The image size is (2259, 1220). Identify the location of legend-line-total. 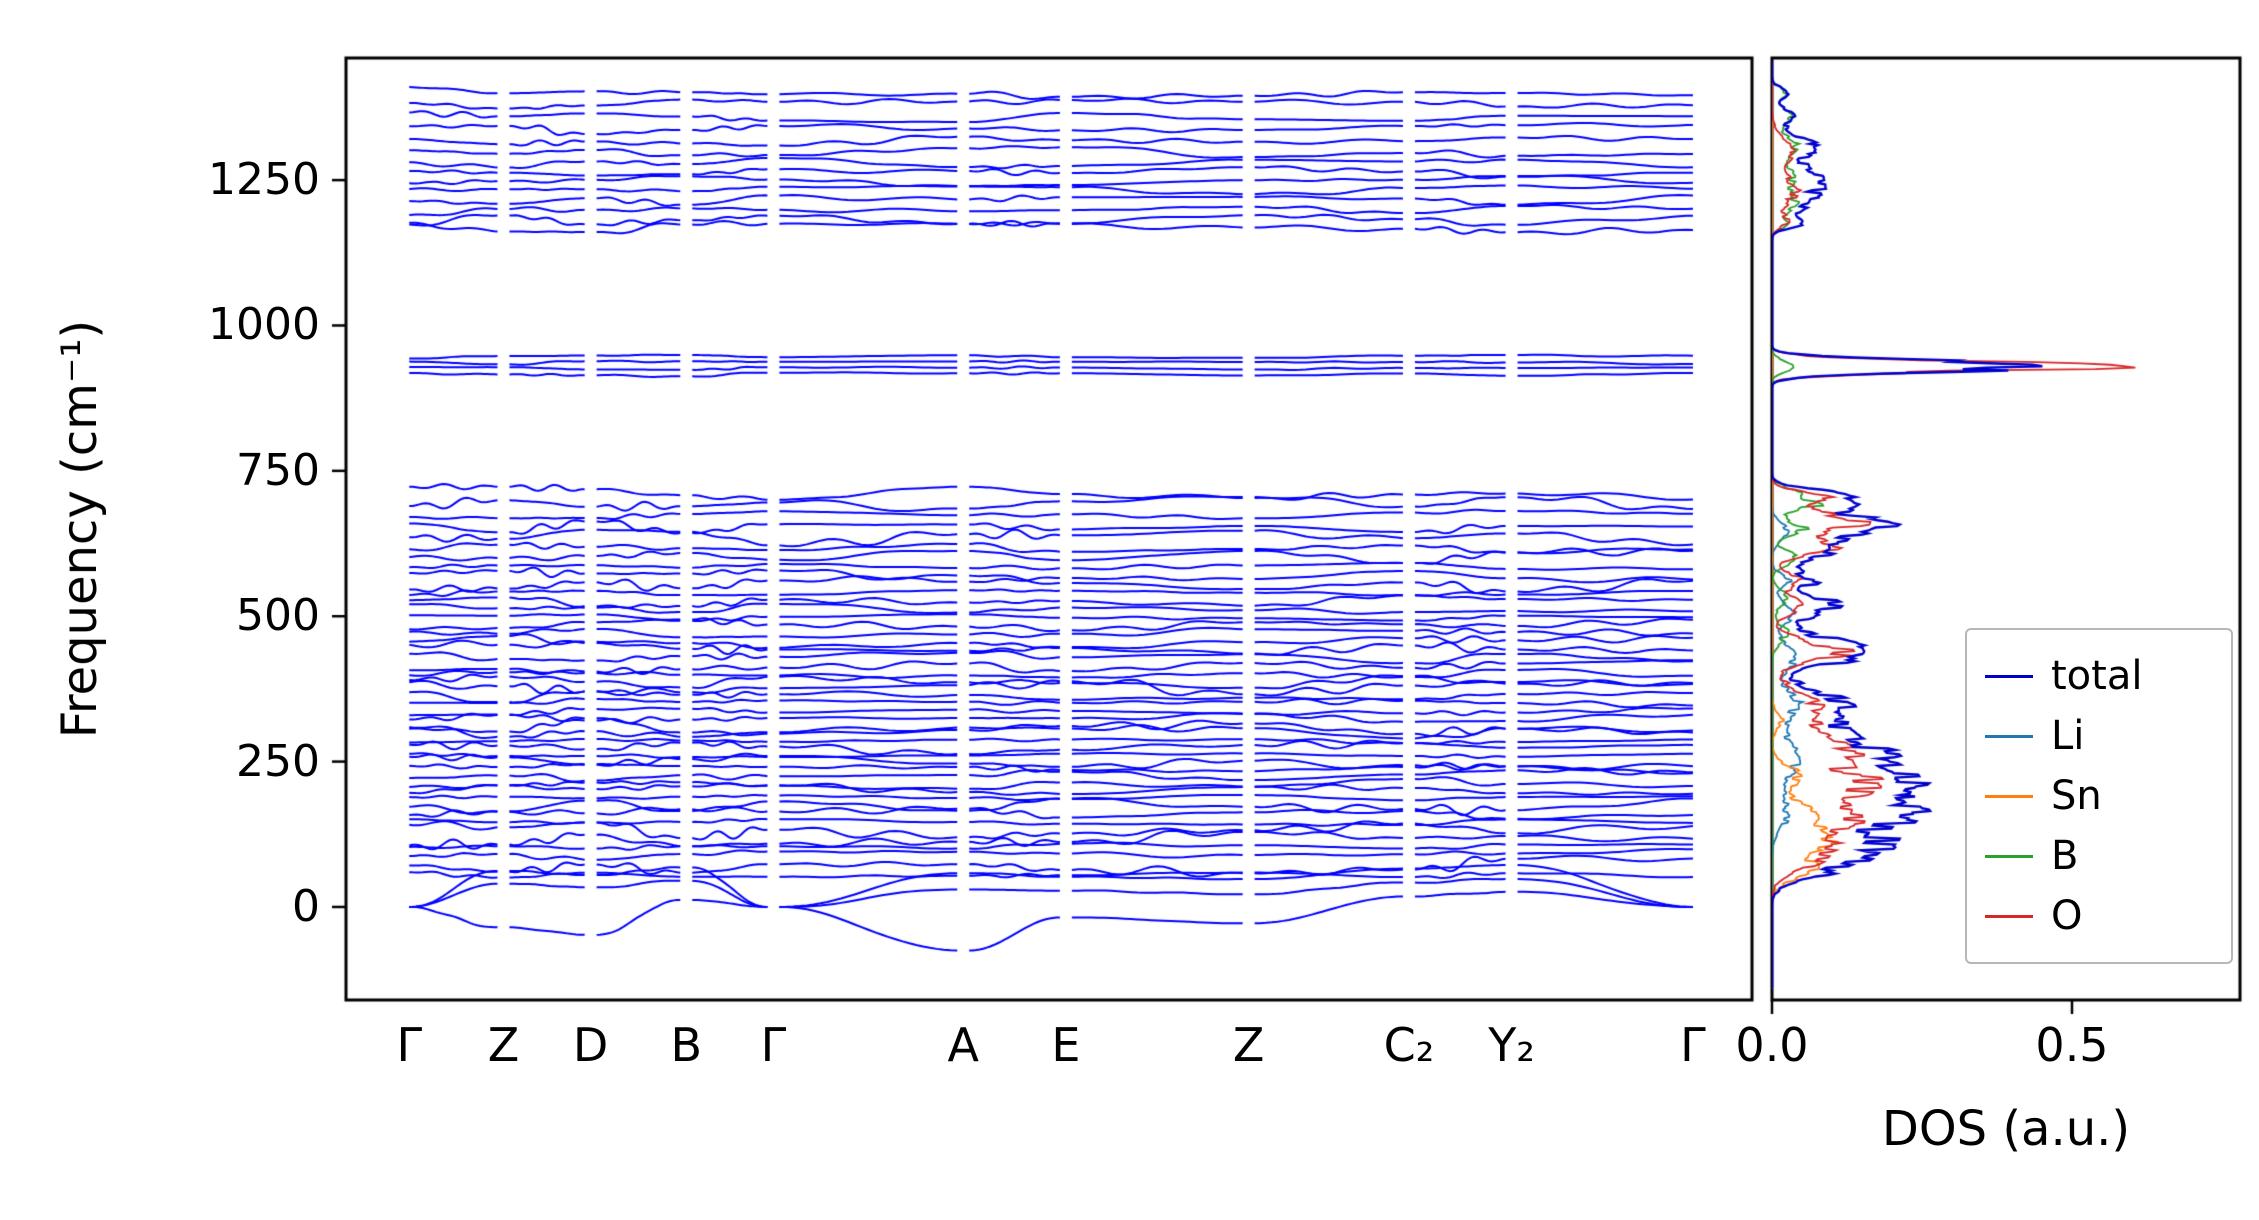
(2009, 676).